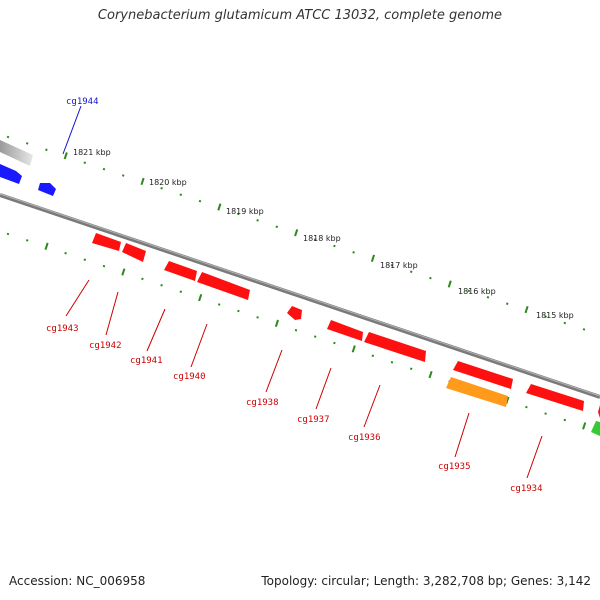 The image size is (600, 600). What do you see at coordinates (189, 377) in the screenshot?
I see `gene-label-cg1940: cg1940` at bounding box center [189, 377].